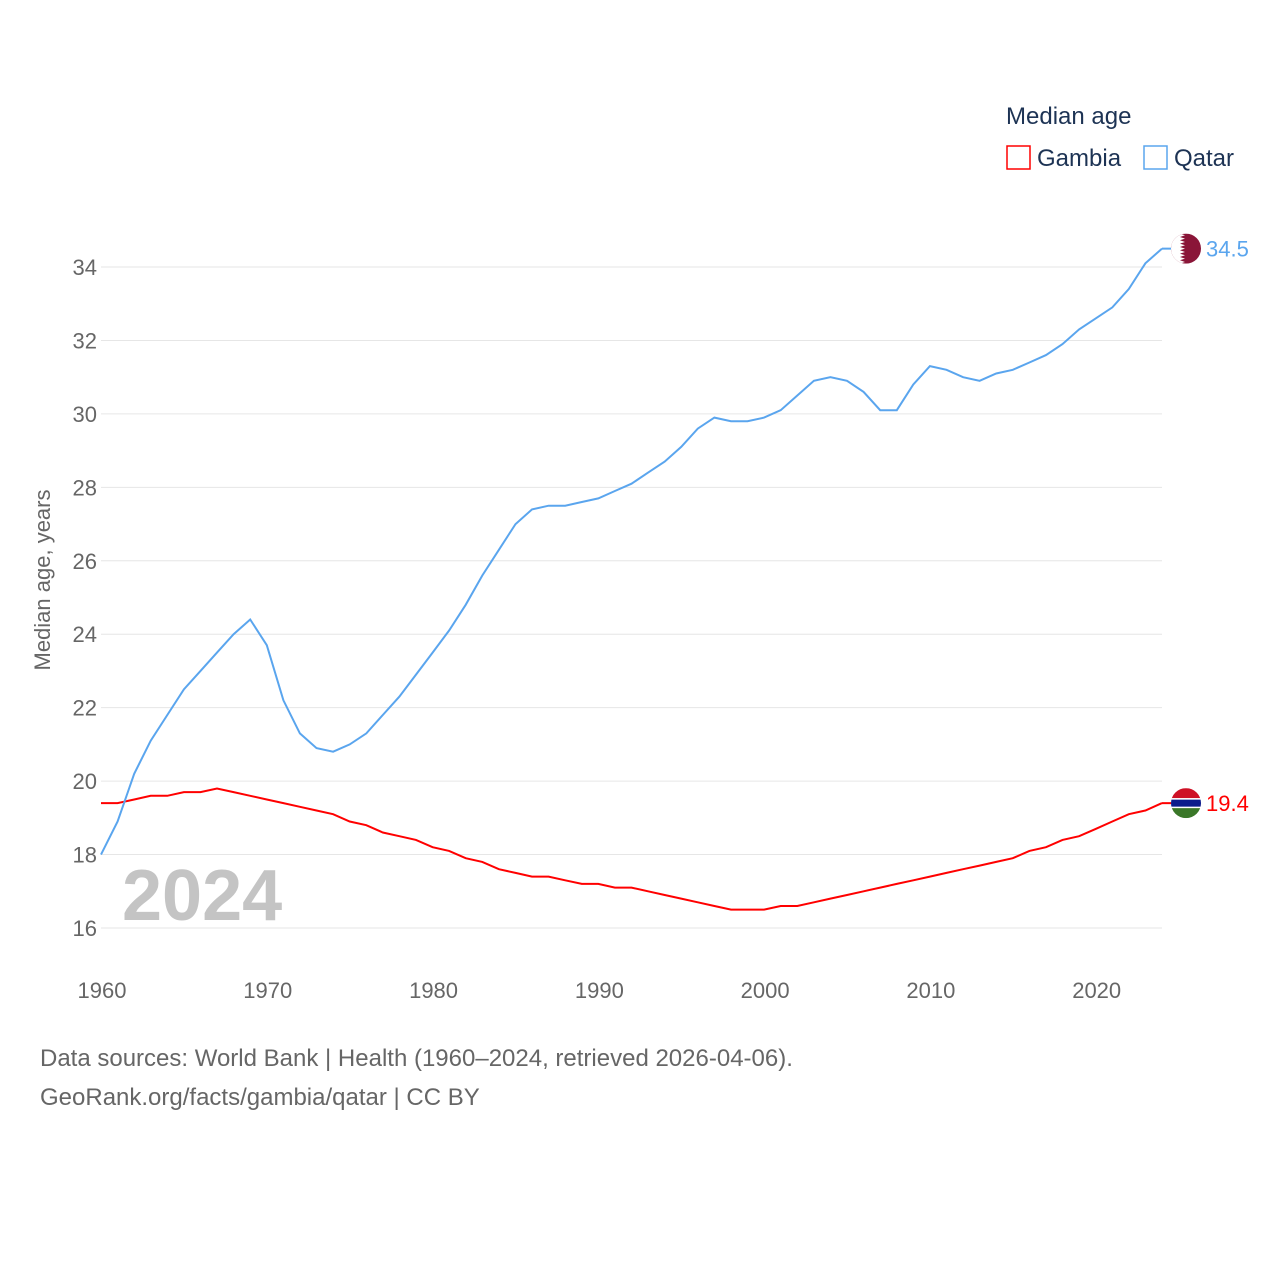 The width and height of the screenshot is (1280, 1280). Describe the element at coordinates (42, 580) in the screenshot. I see `y-axis-label: Median age, years` at that location.